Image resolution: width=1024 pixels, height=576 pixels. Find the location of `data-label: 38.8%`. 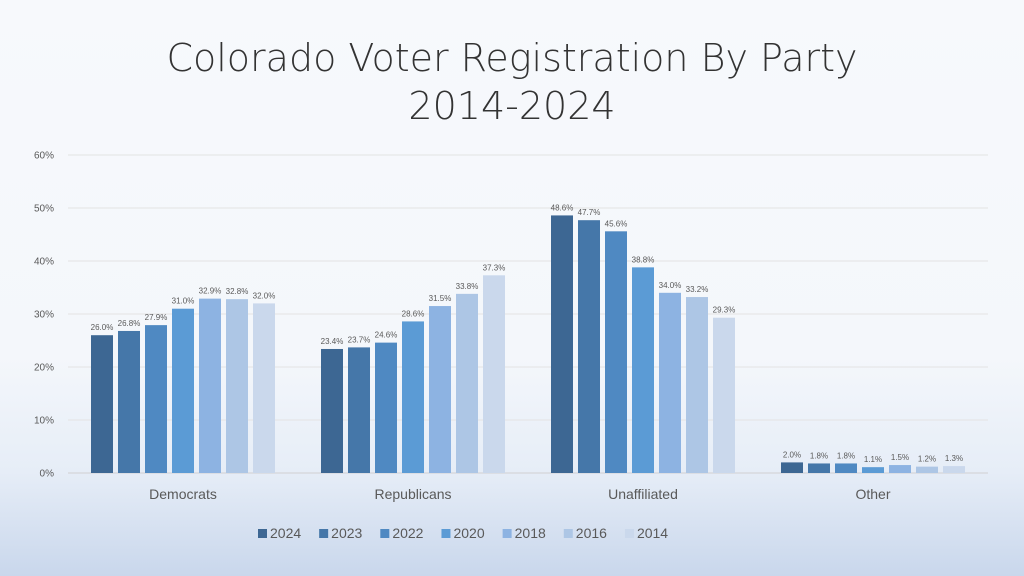

data-label: 38.8% is located at coordinates (643, 259).